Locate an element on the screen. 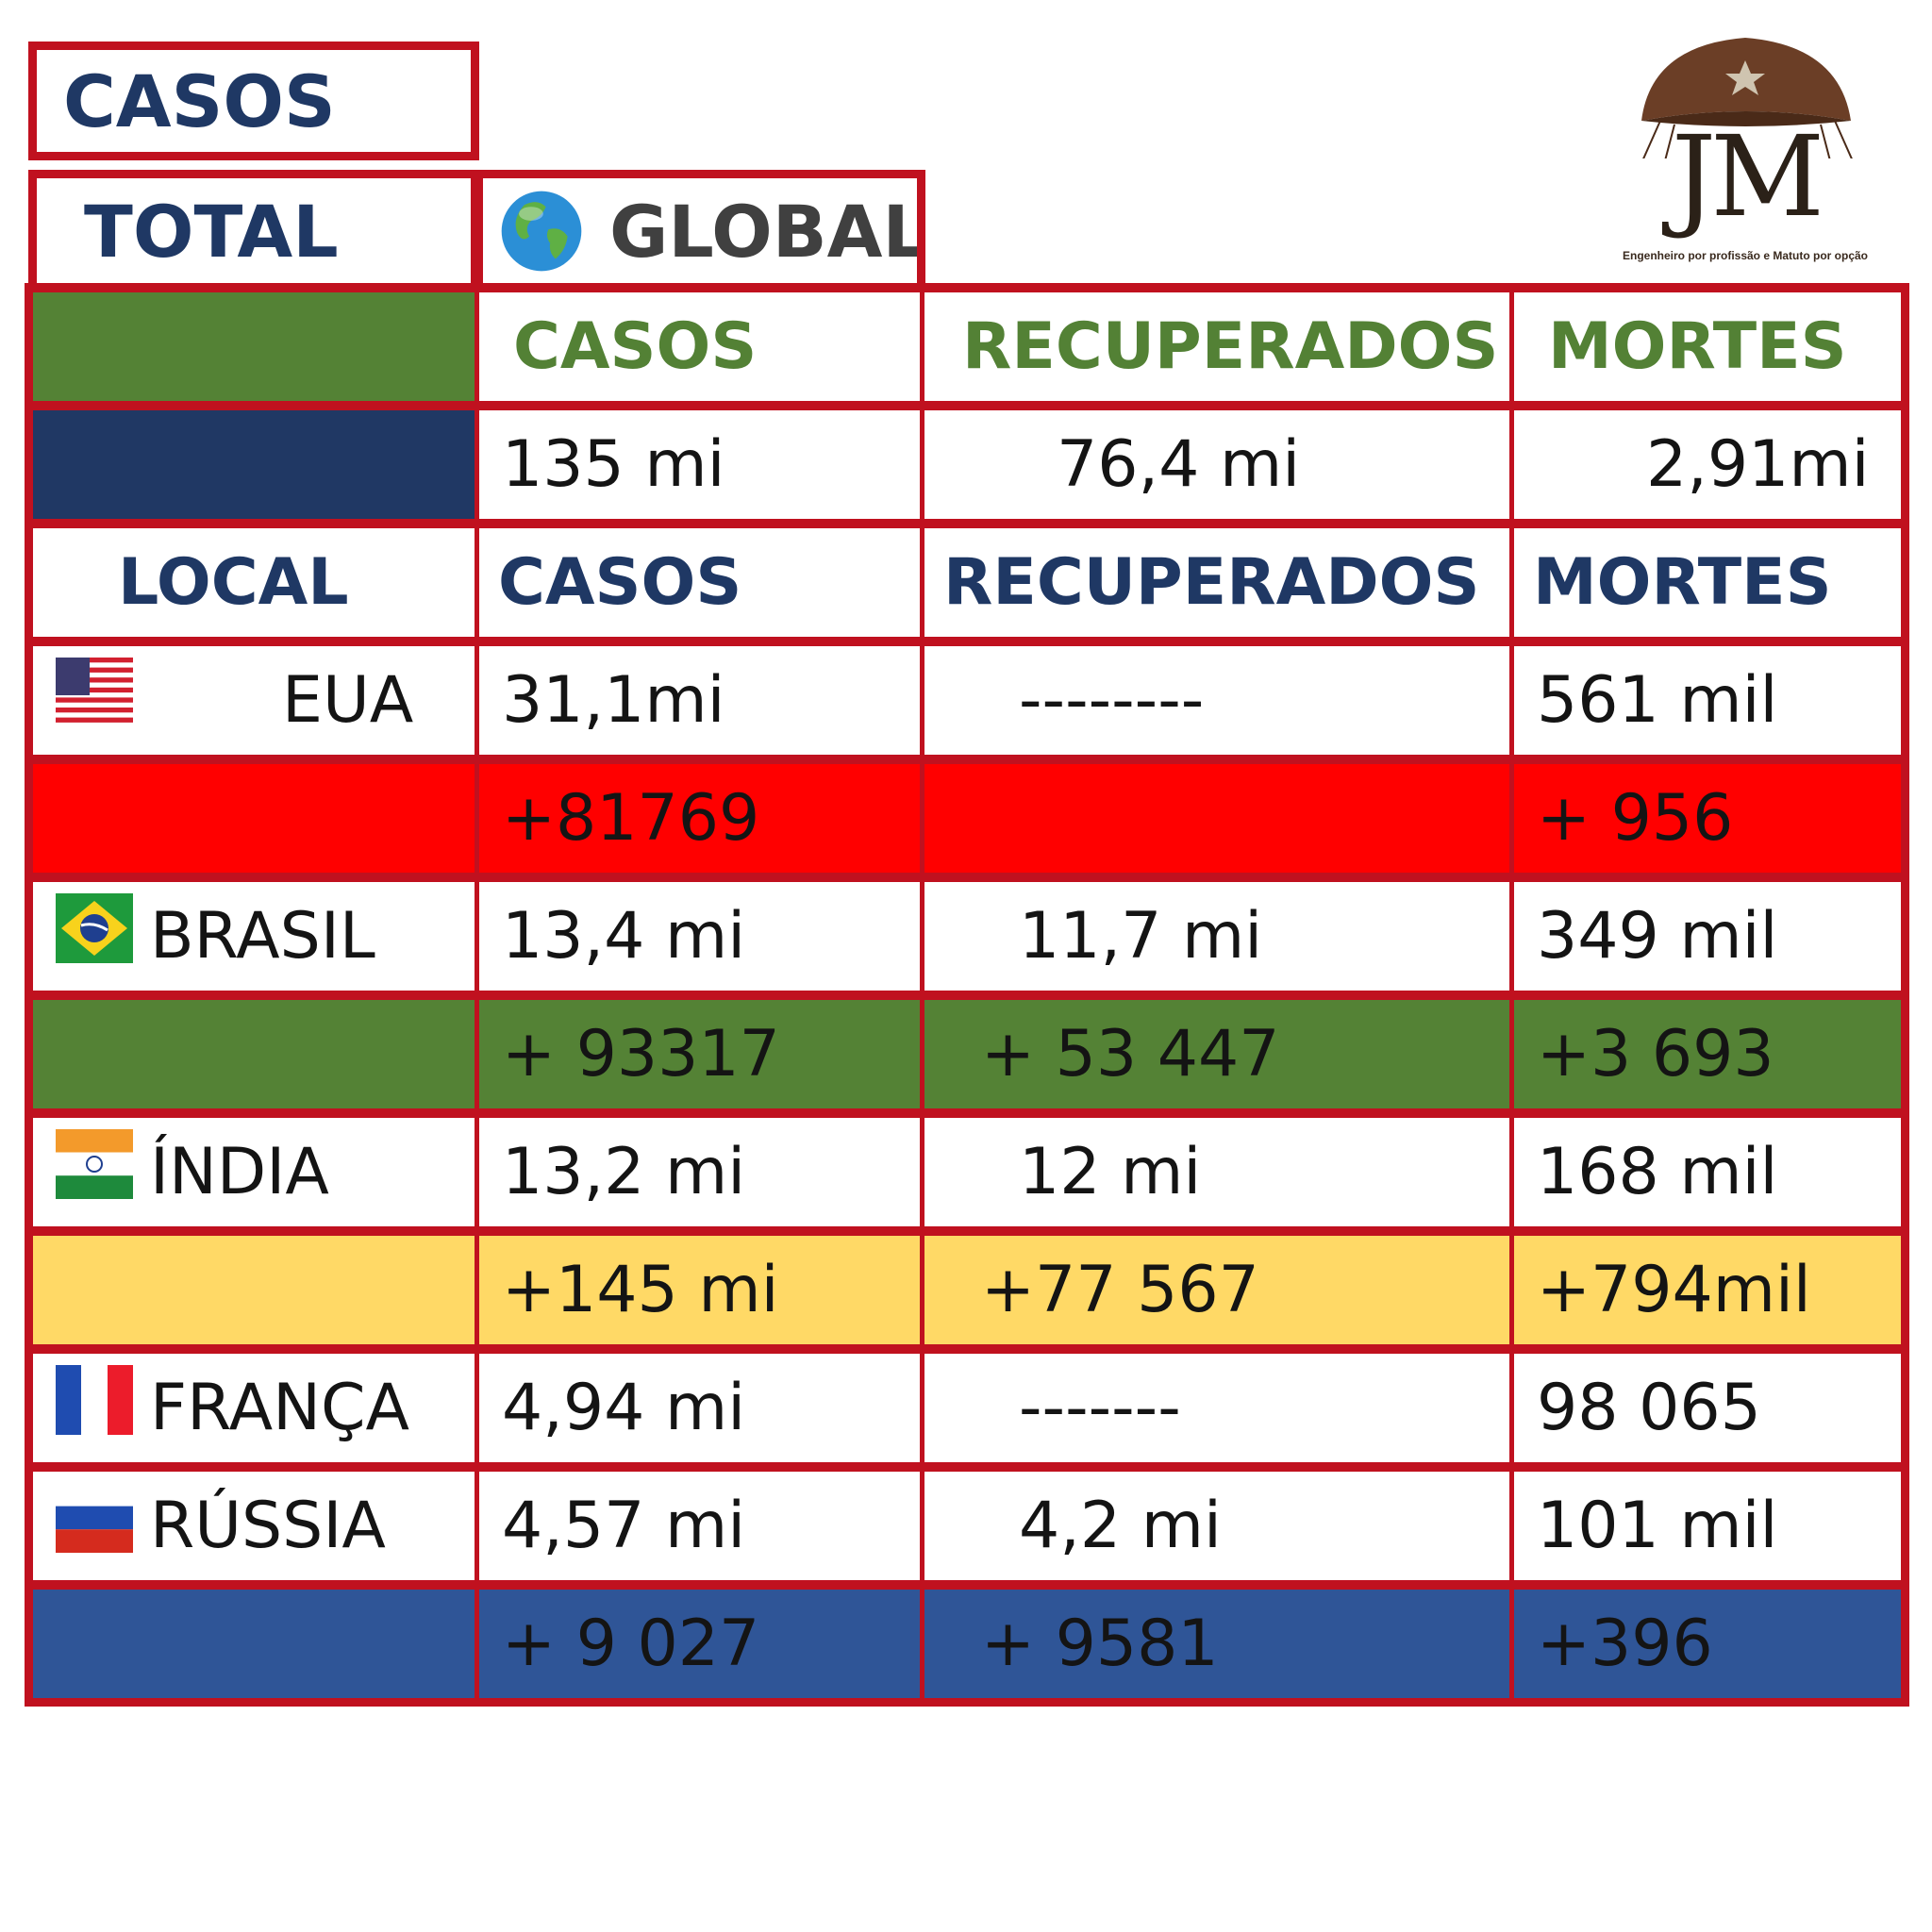  globe-icon is located at coordinates (541, 232).